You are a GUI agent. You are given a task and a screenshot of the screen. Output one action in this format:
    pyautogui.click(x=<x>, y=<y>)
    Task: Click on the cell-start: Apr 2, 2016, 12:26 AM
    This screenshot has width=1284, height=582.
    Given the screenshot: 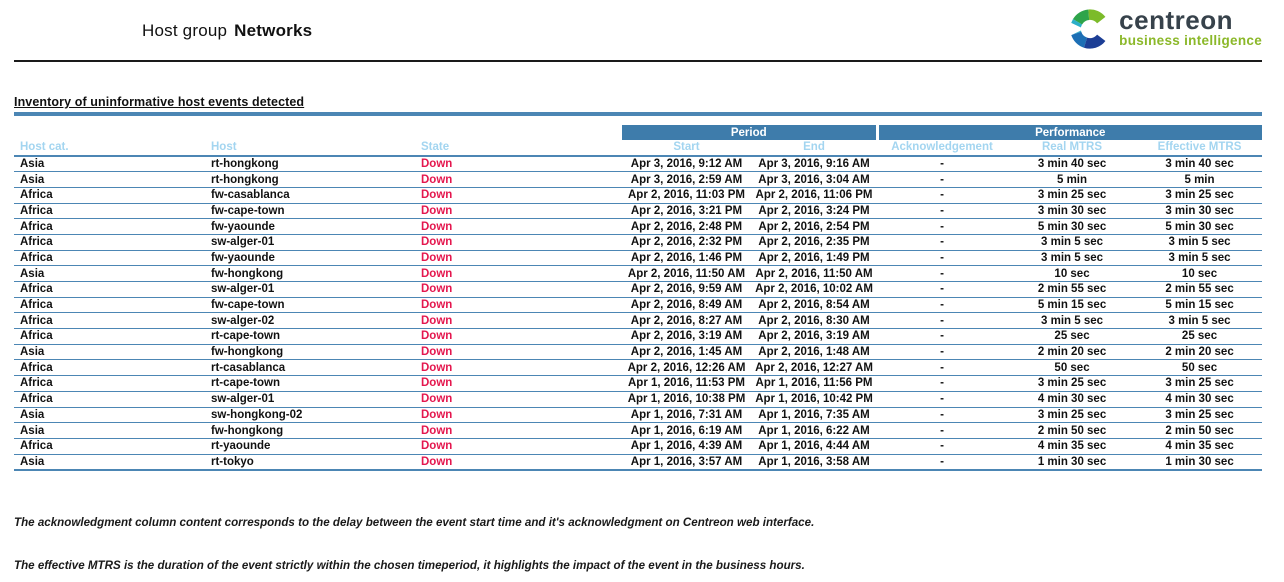 What is the action you would take?
    pyautogui.click(x=686, y=368)
    